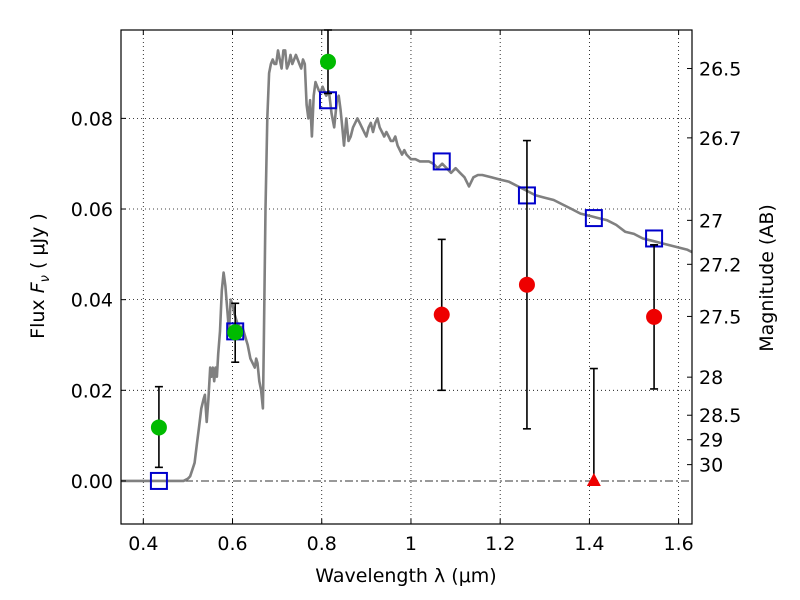 This screenshot has height=600, width=800. What do you see at coordinates (720, 317) in the screenshot?
I see `y2-tick-label: 27.5` at bounding box center [720, 317].